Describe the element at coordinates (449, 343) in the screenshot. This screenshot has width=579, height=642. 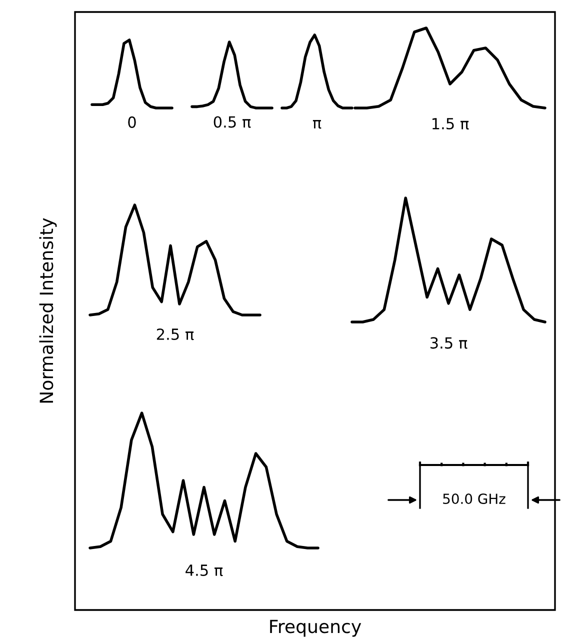
I see `text: 3.5 π` at that location.